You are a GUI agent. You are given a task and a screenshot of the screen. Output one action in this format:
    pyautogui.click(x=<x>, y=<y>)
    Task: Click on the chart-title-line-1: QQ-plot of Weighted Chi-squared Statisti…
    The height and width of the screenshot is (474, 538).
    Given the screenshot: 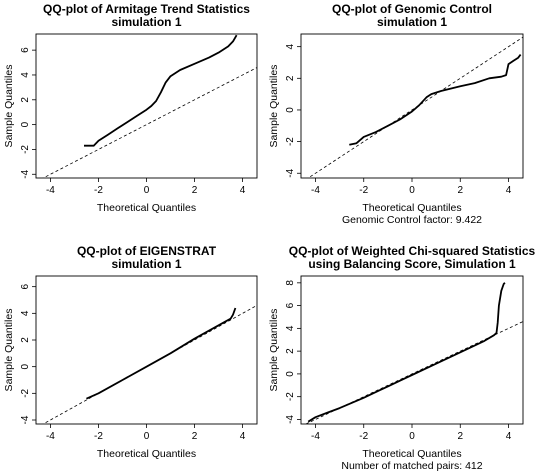 What is the action you would take?
    pyautogui.click(x=412, y=251)
    